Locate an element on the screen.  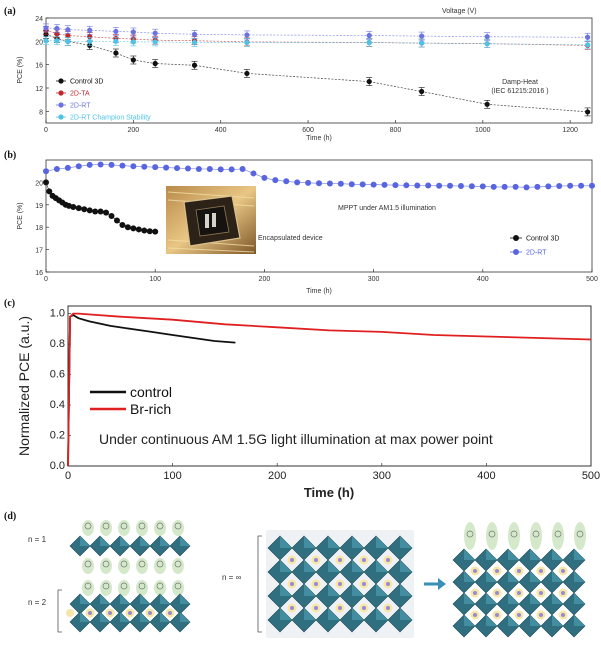
panel-a-annotation-line2: (IEC 61215:2016 ) is located at coordinates (519, 91).